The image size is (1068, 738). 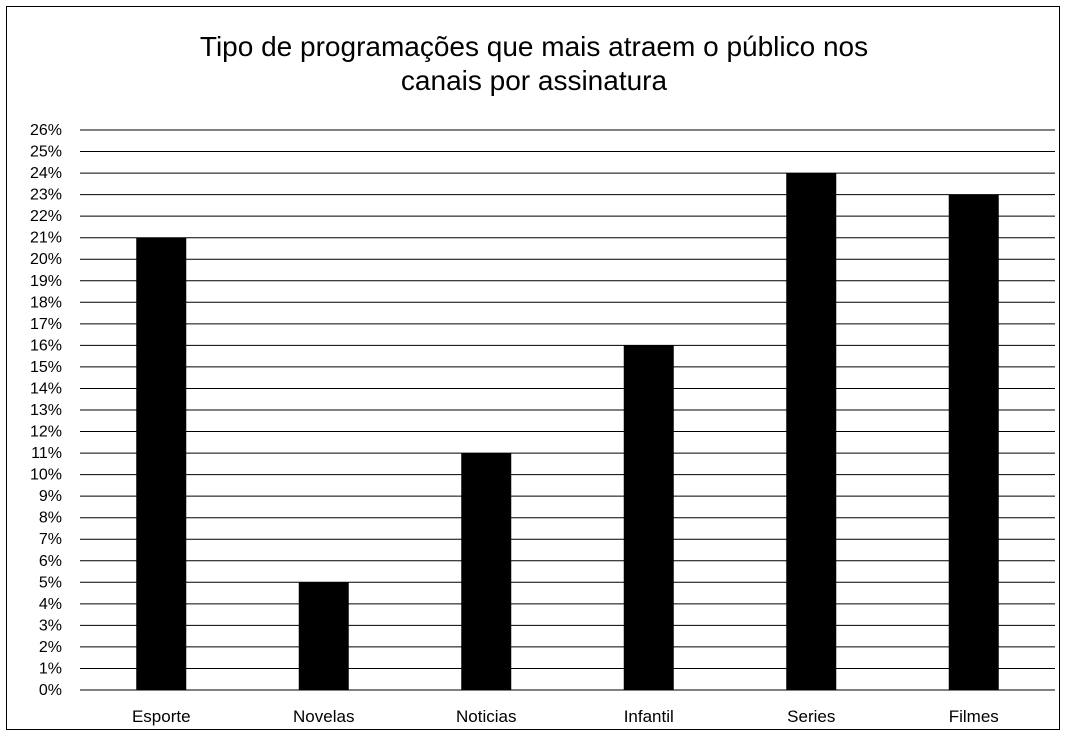 What do you see at coordinates (46, 475) in the screenshot?
I see `y-tick-label: 10%` at bounding box center [46, 475].